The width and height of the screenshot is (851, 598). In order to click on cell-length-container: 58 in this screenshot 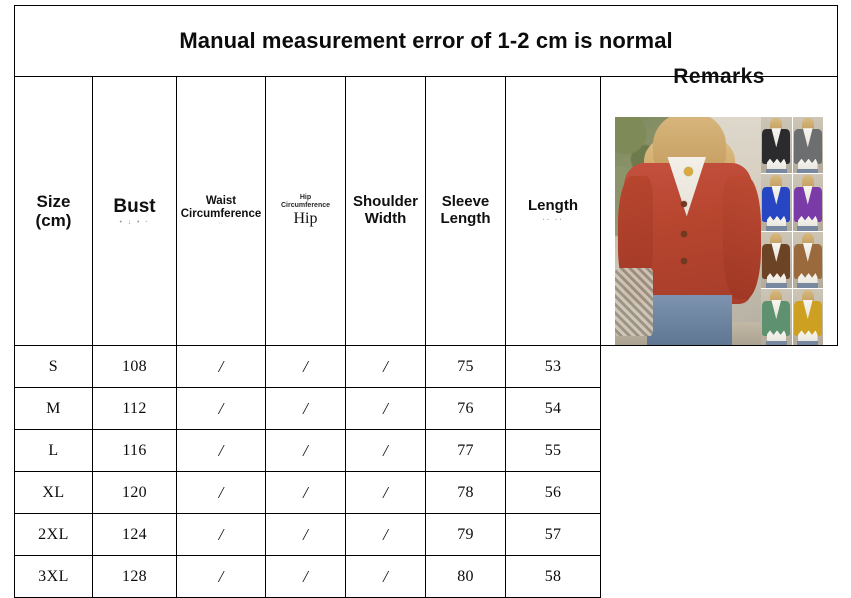, I will do `click(553, 576)`.